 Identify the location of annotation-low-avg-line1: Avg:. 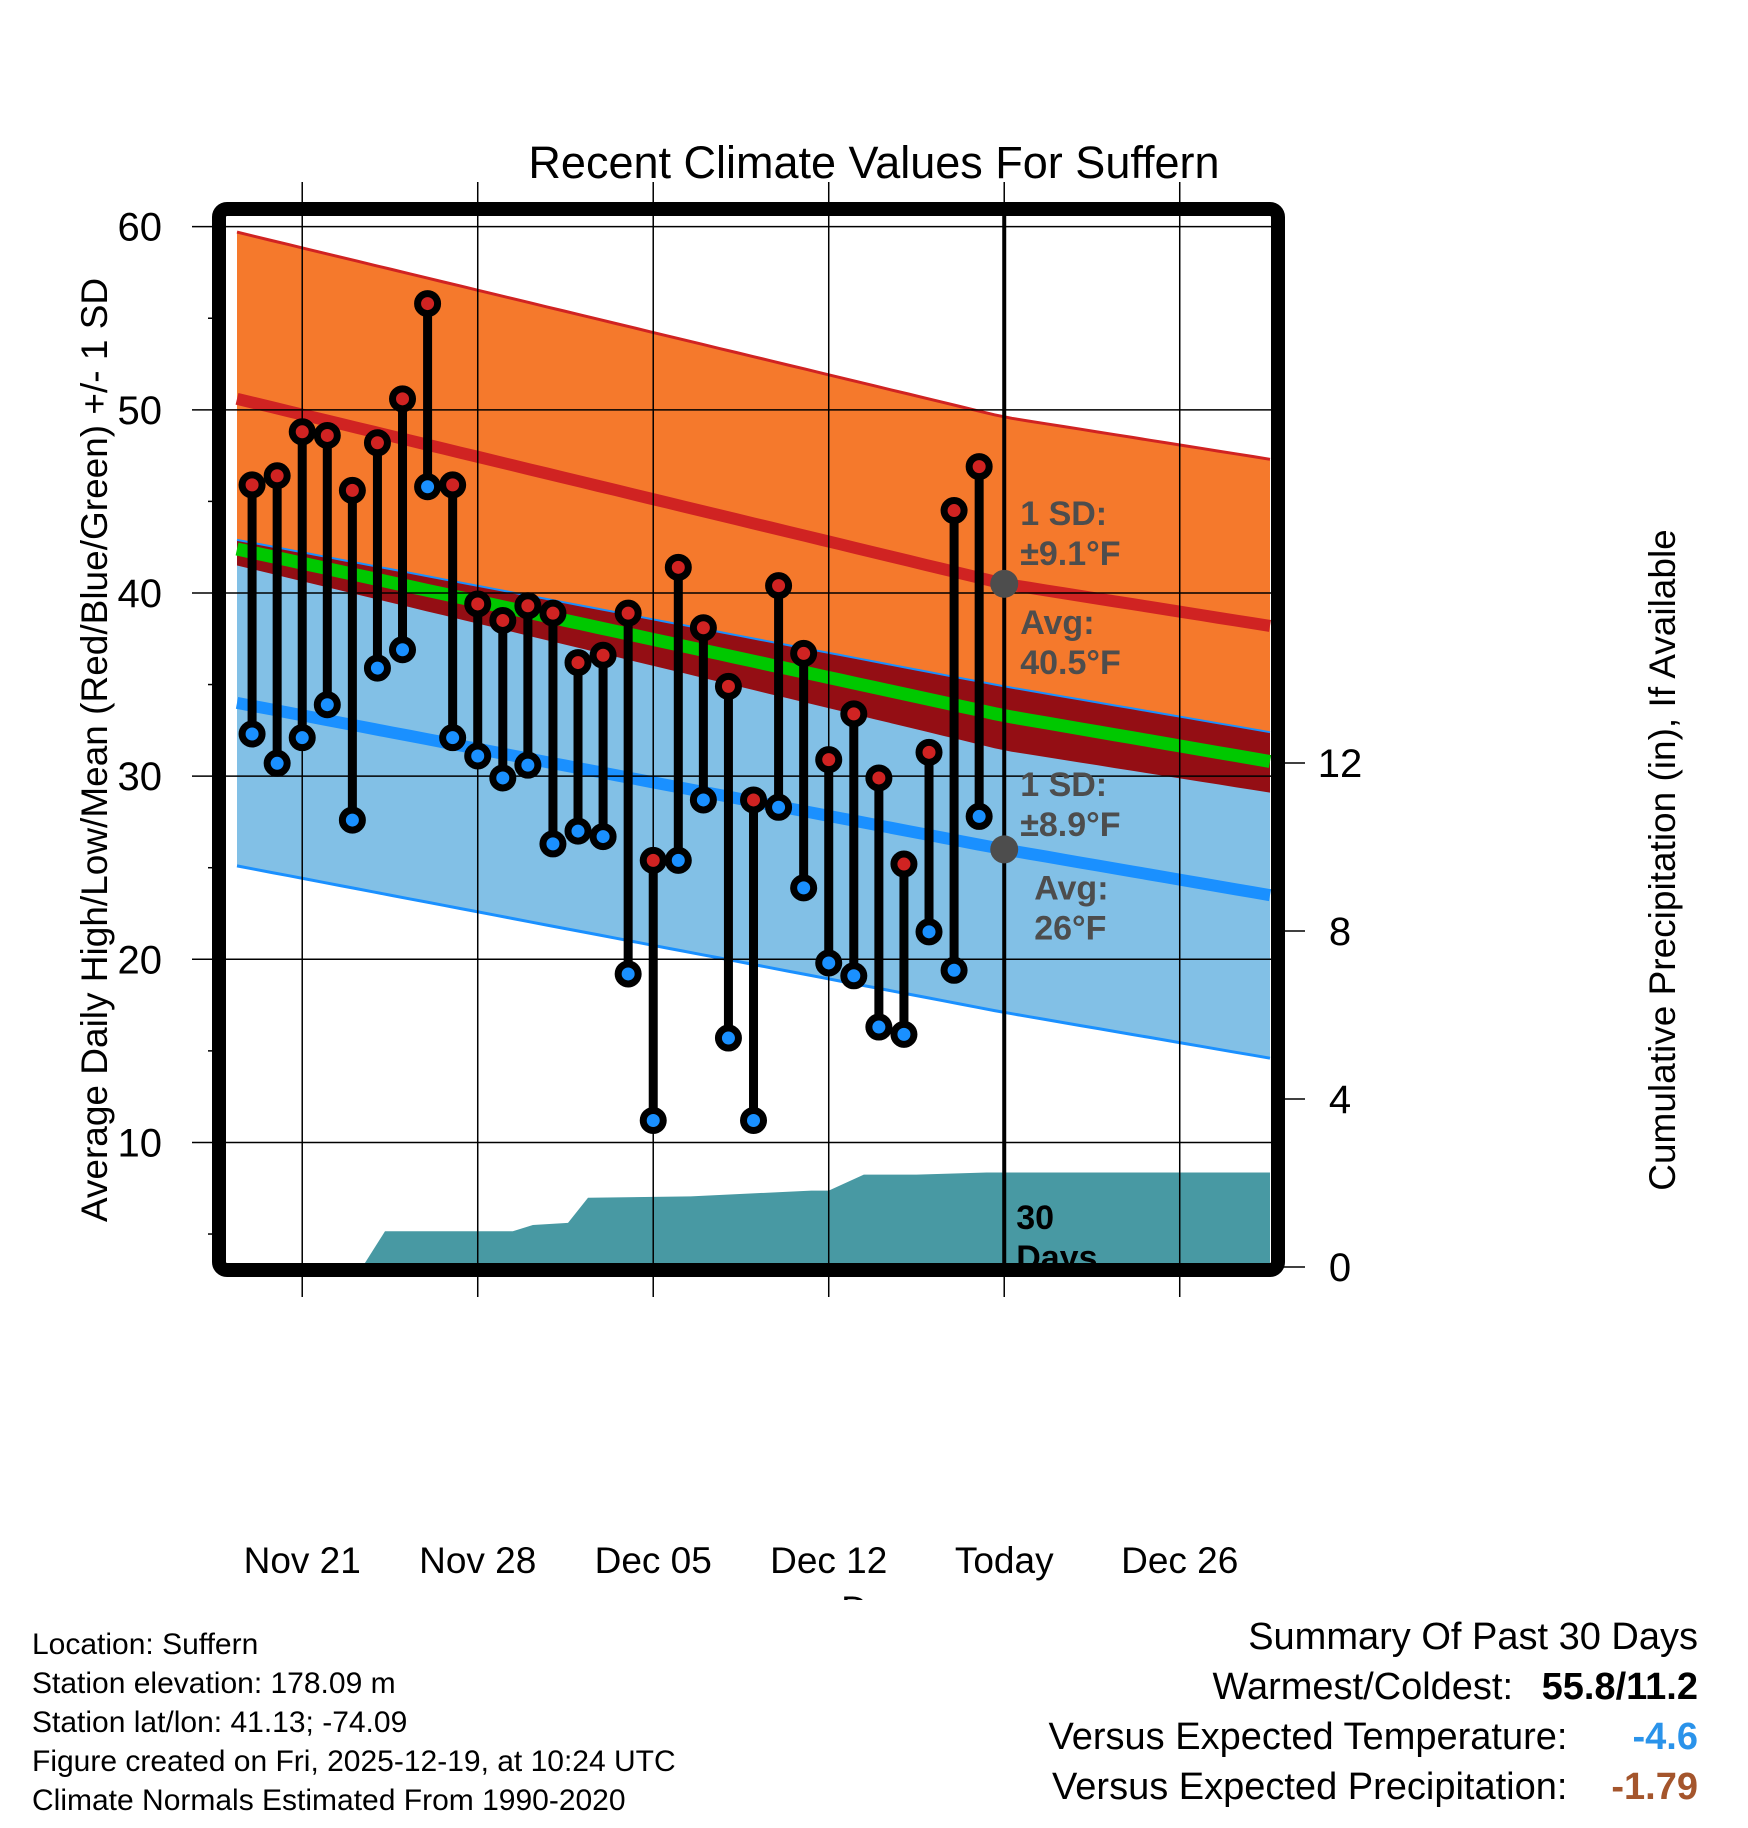
(1071, 888).